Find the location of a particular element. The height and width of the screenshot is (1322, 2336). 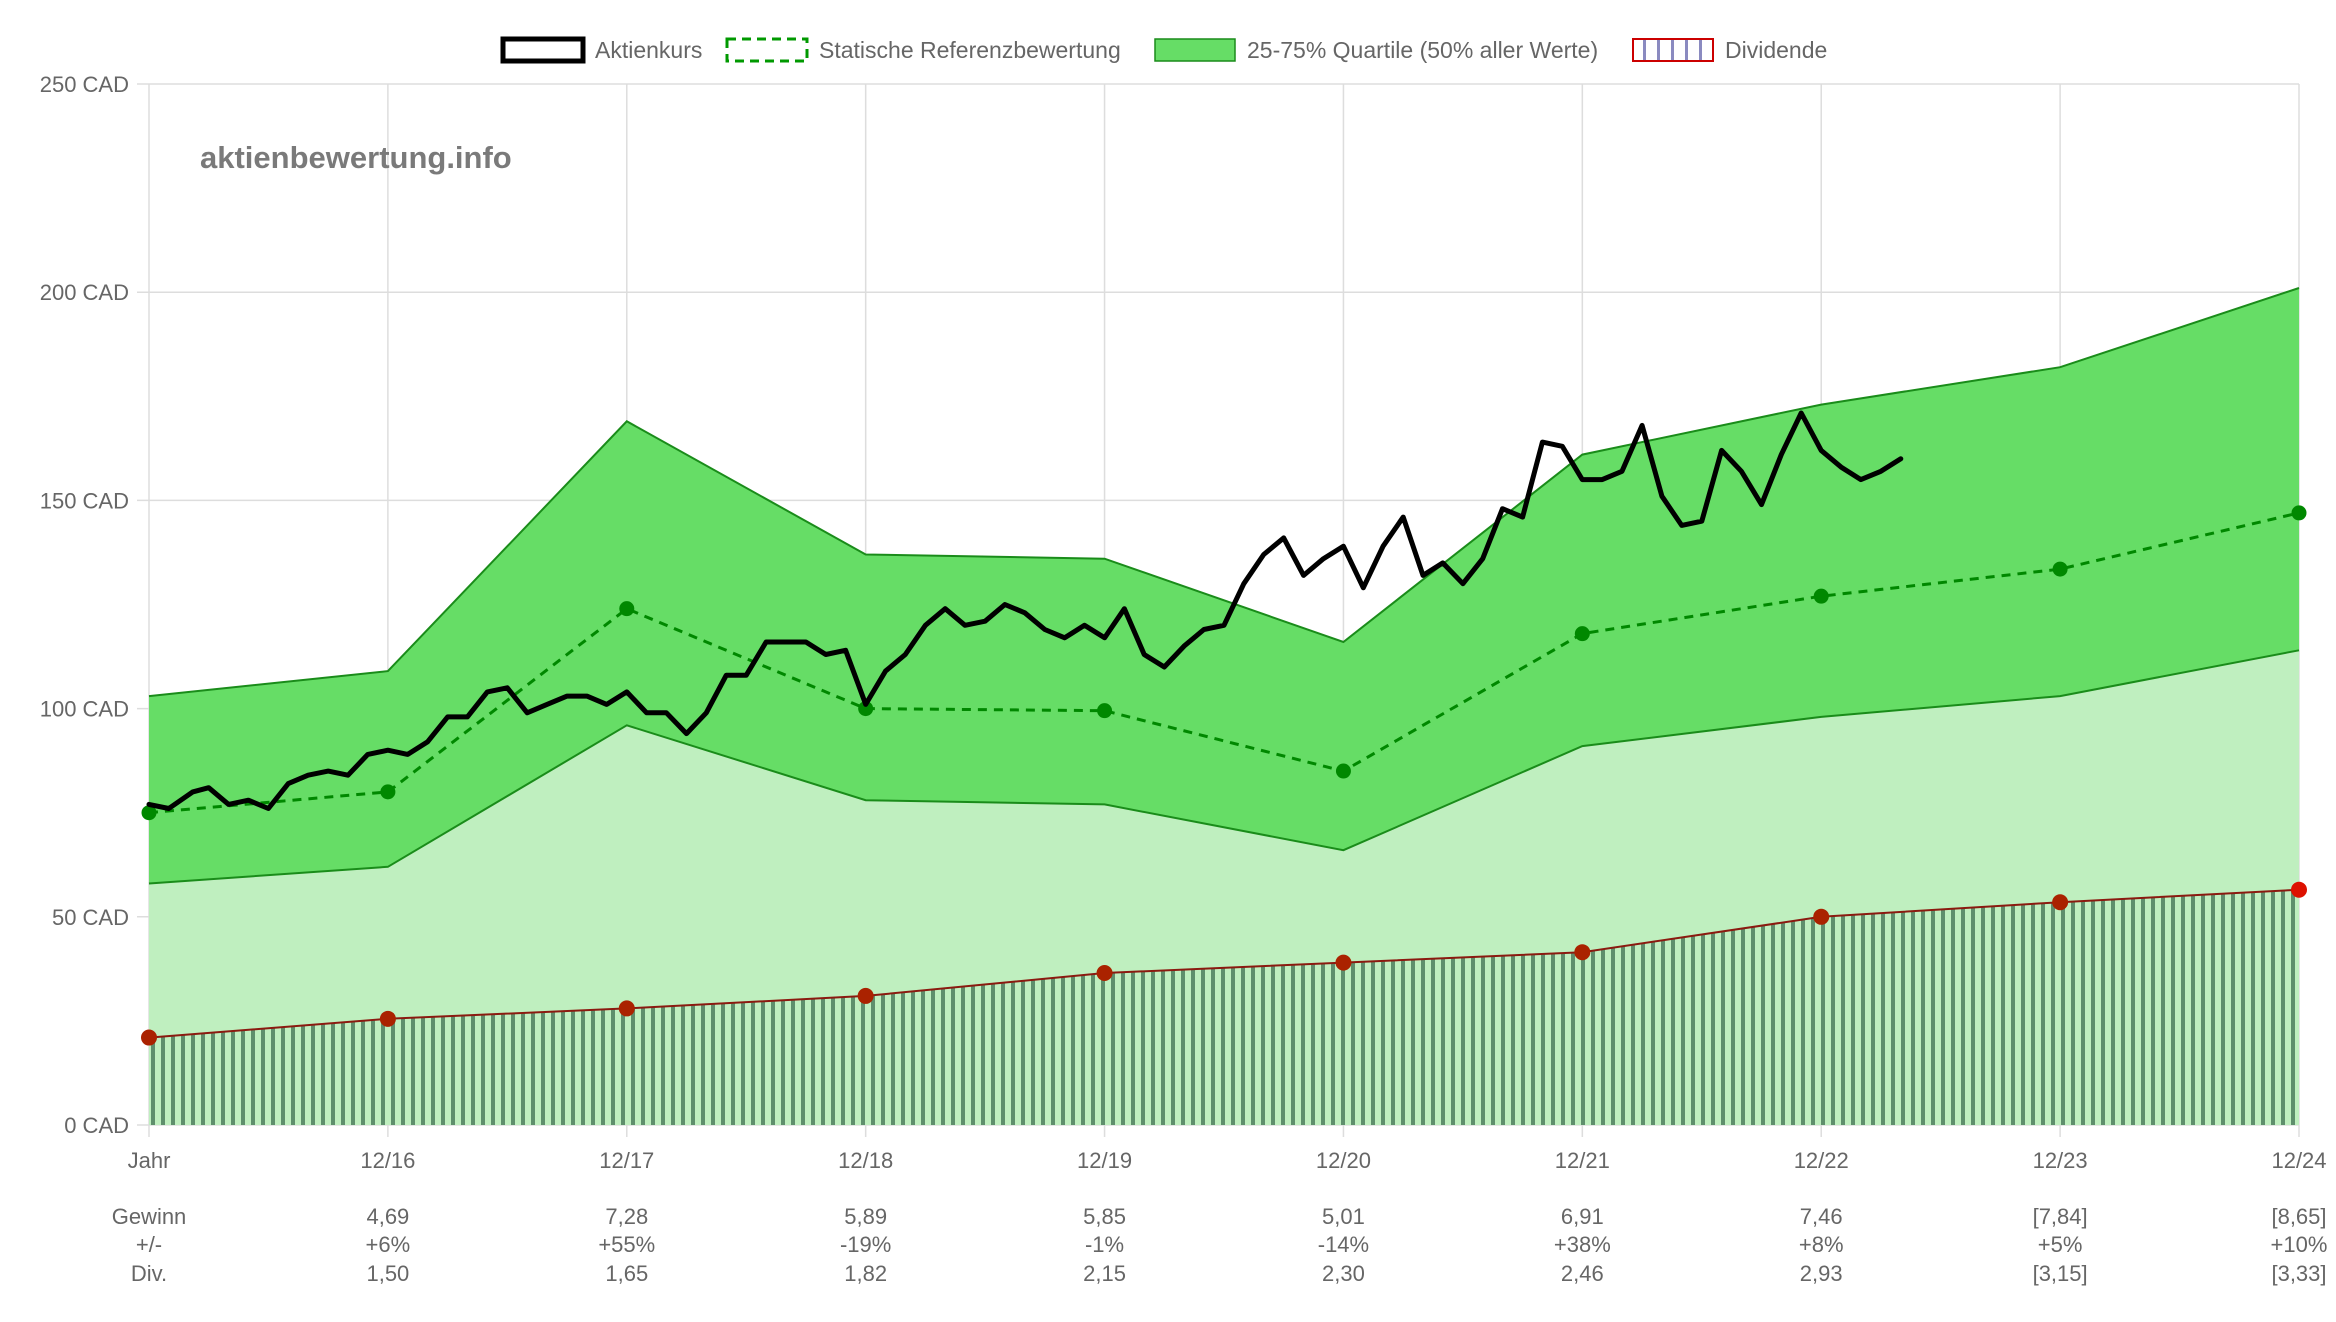

table-cell-change: +10% is located at coordinates (2299, 1244).